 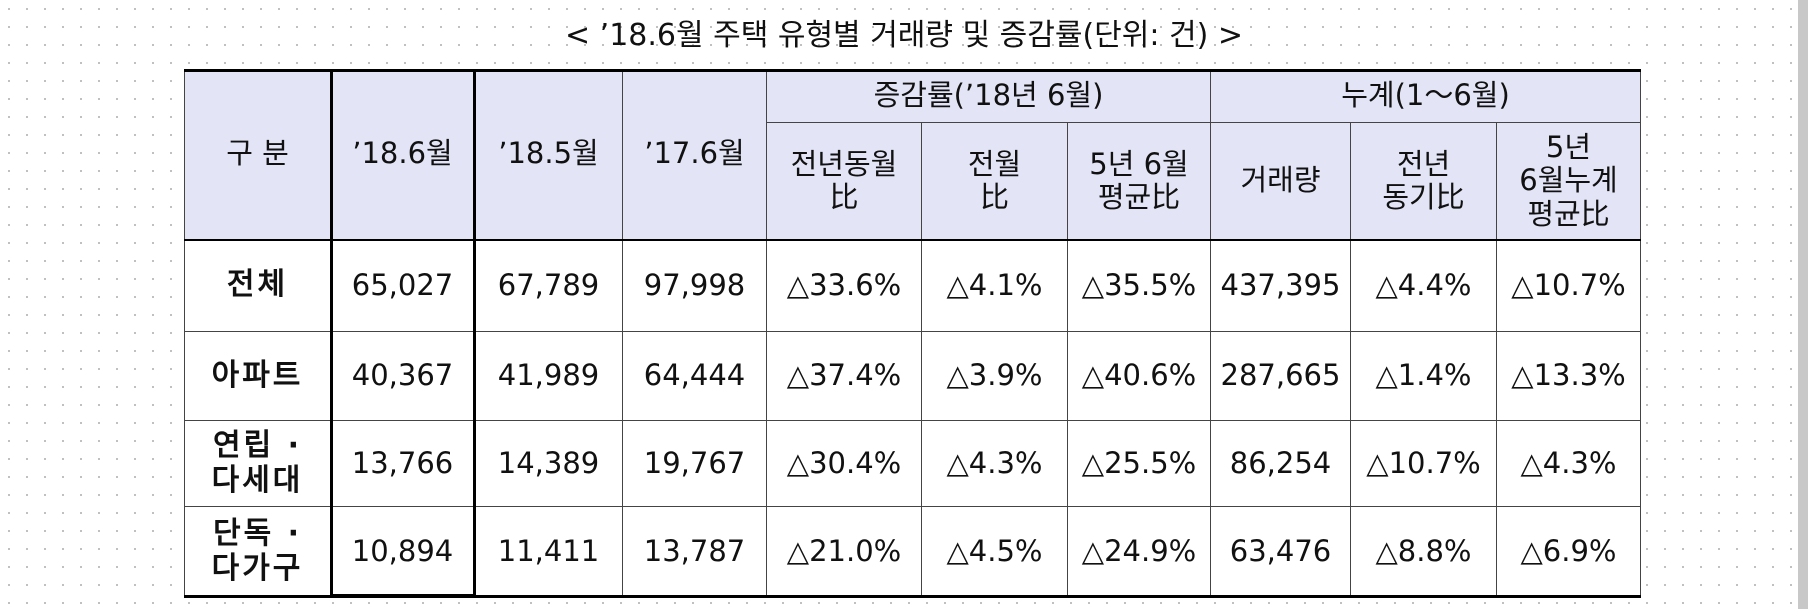 I want to click on cell-text: ’18.5월, so click(x=548, y=153).